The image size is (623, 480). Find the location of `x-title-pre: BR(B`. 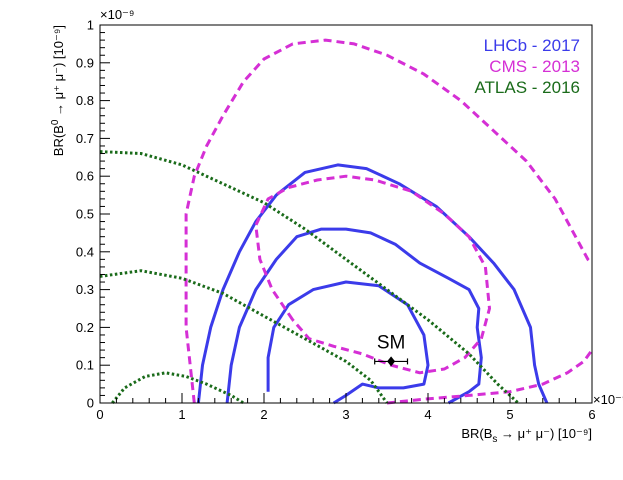

x-title-pre: BR(B is located at coordinates (476, 433).